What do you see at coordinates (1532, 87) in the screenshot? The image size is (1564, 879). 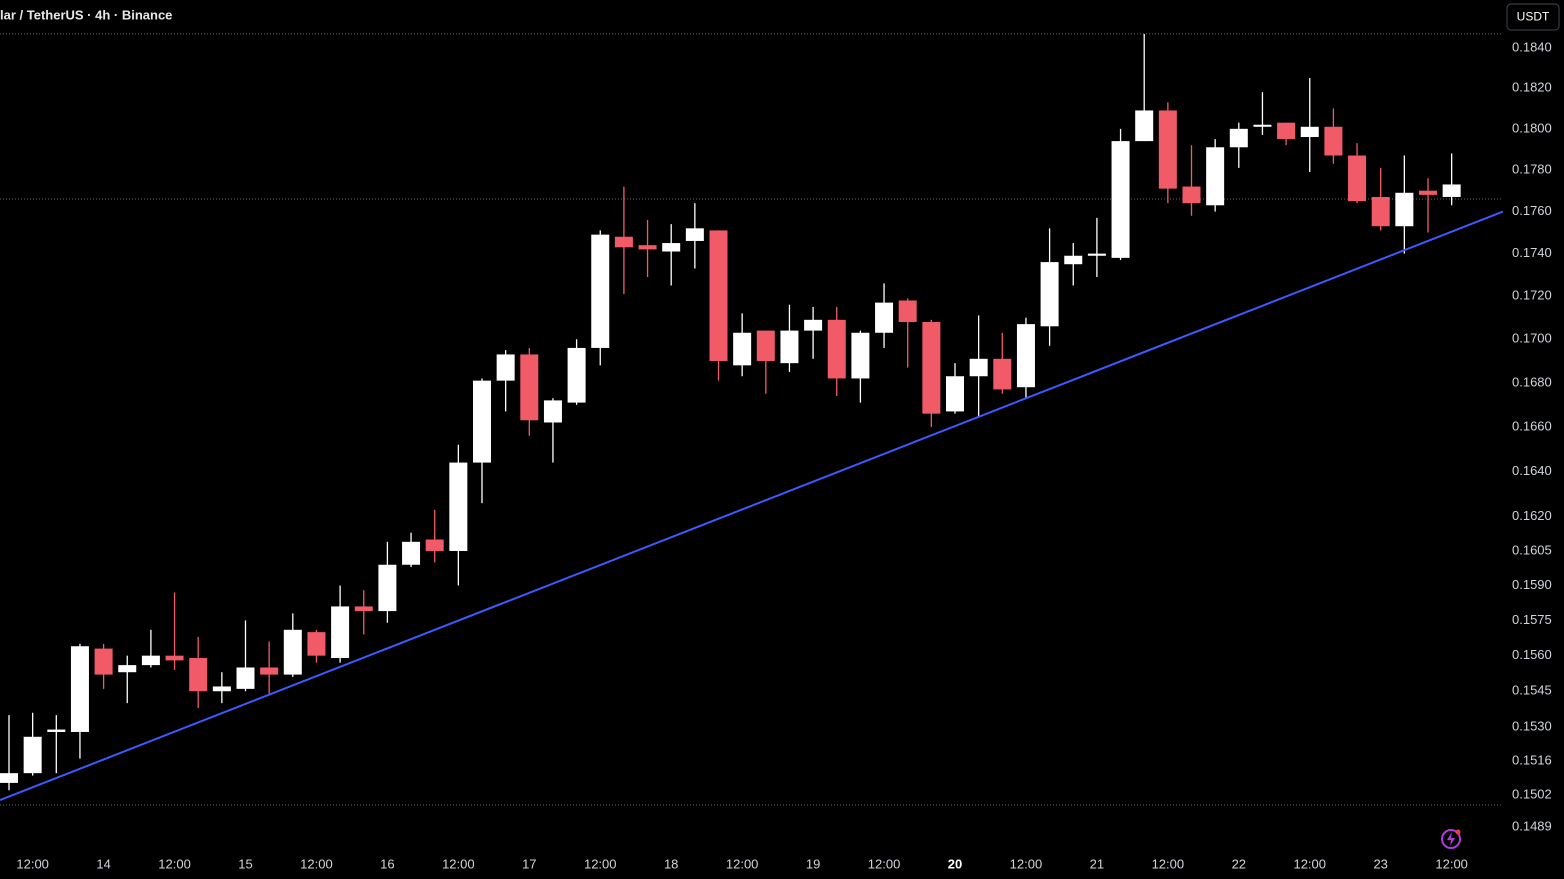 I see `y-tick-label: 0.1820` at bounding box center [1532, 87].